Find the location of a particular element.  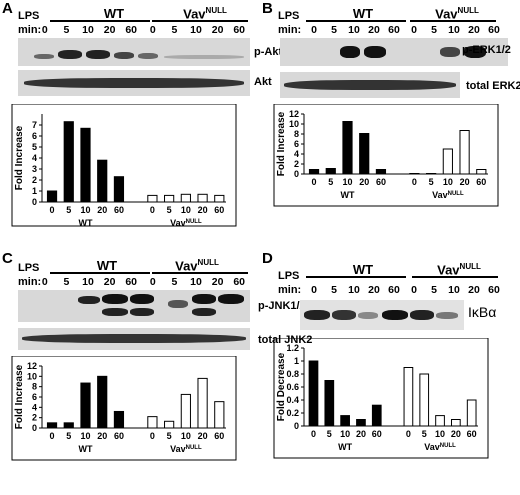

group-wt-a: WT is located at coordinates (114, 13).